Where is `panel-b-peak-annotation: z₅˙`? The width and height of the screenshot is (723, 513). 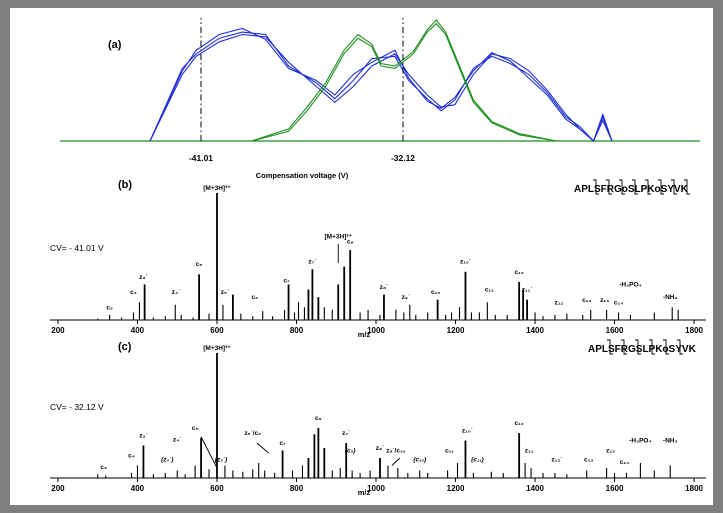 panel-b-peak-annotation: z₅˙ is located at coordinates (225, 292).